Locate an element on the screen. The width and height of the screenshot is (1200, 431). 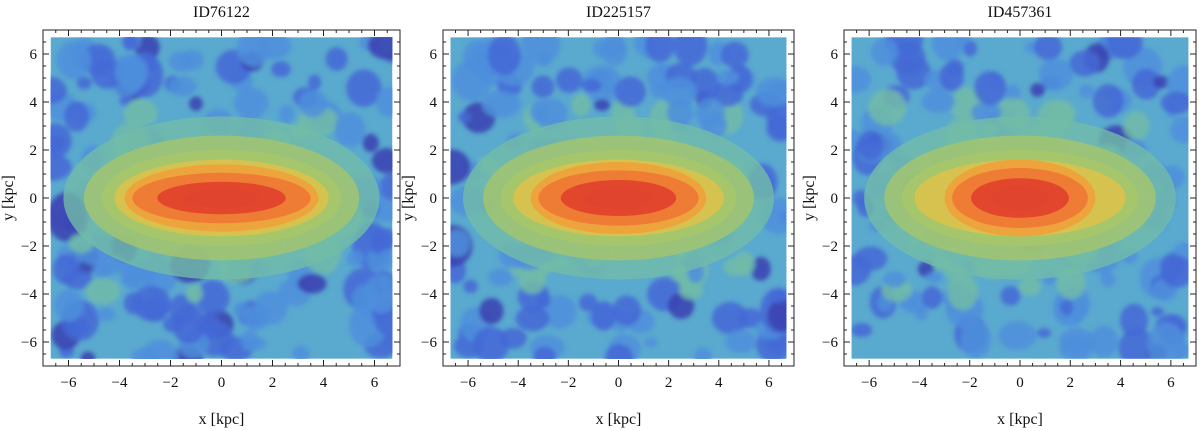
panel-title: ID76122 is located at coordinates (221, 12).